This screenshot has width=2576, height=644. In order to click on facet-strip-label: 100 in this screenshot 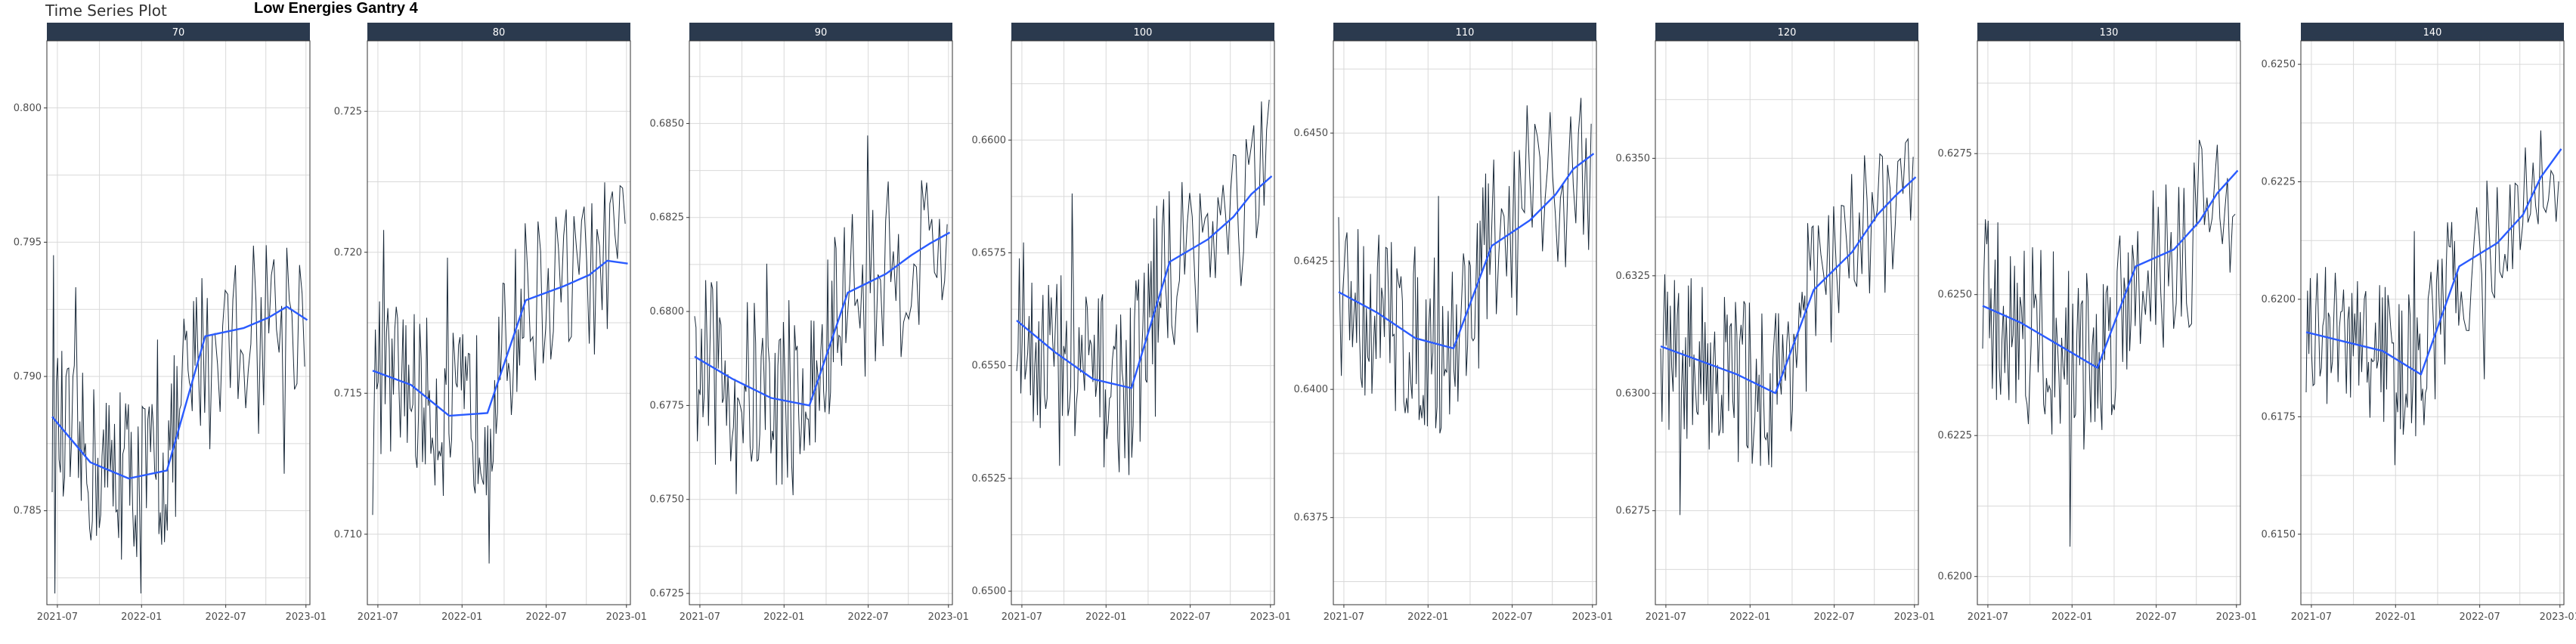, I will do `click(1143, 33)`.